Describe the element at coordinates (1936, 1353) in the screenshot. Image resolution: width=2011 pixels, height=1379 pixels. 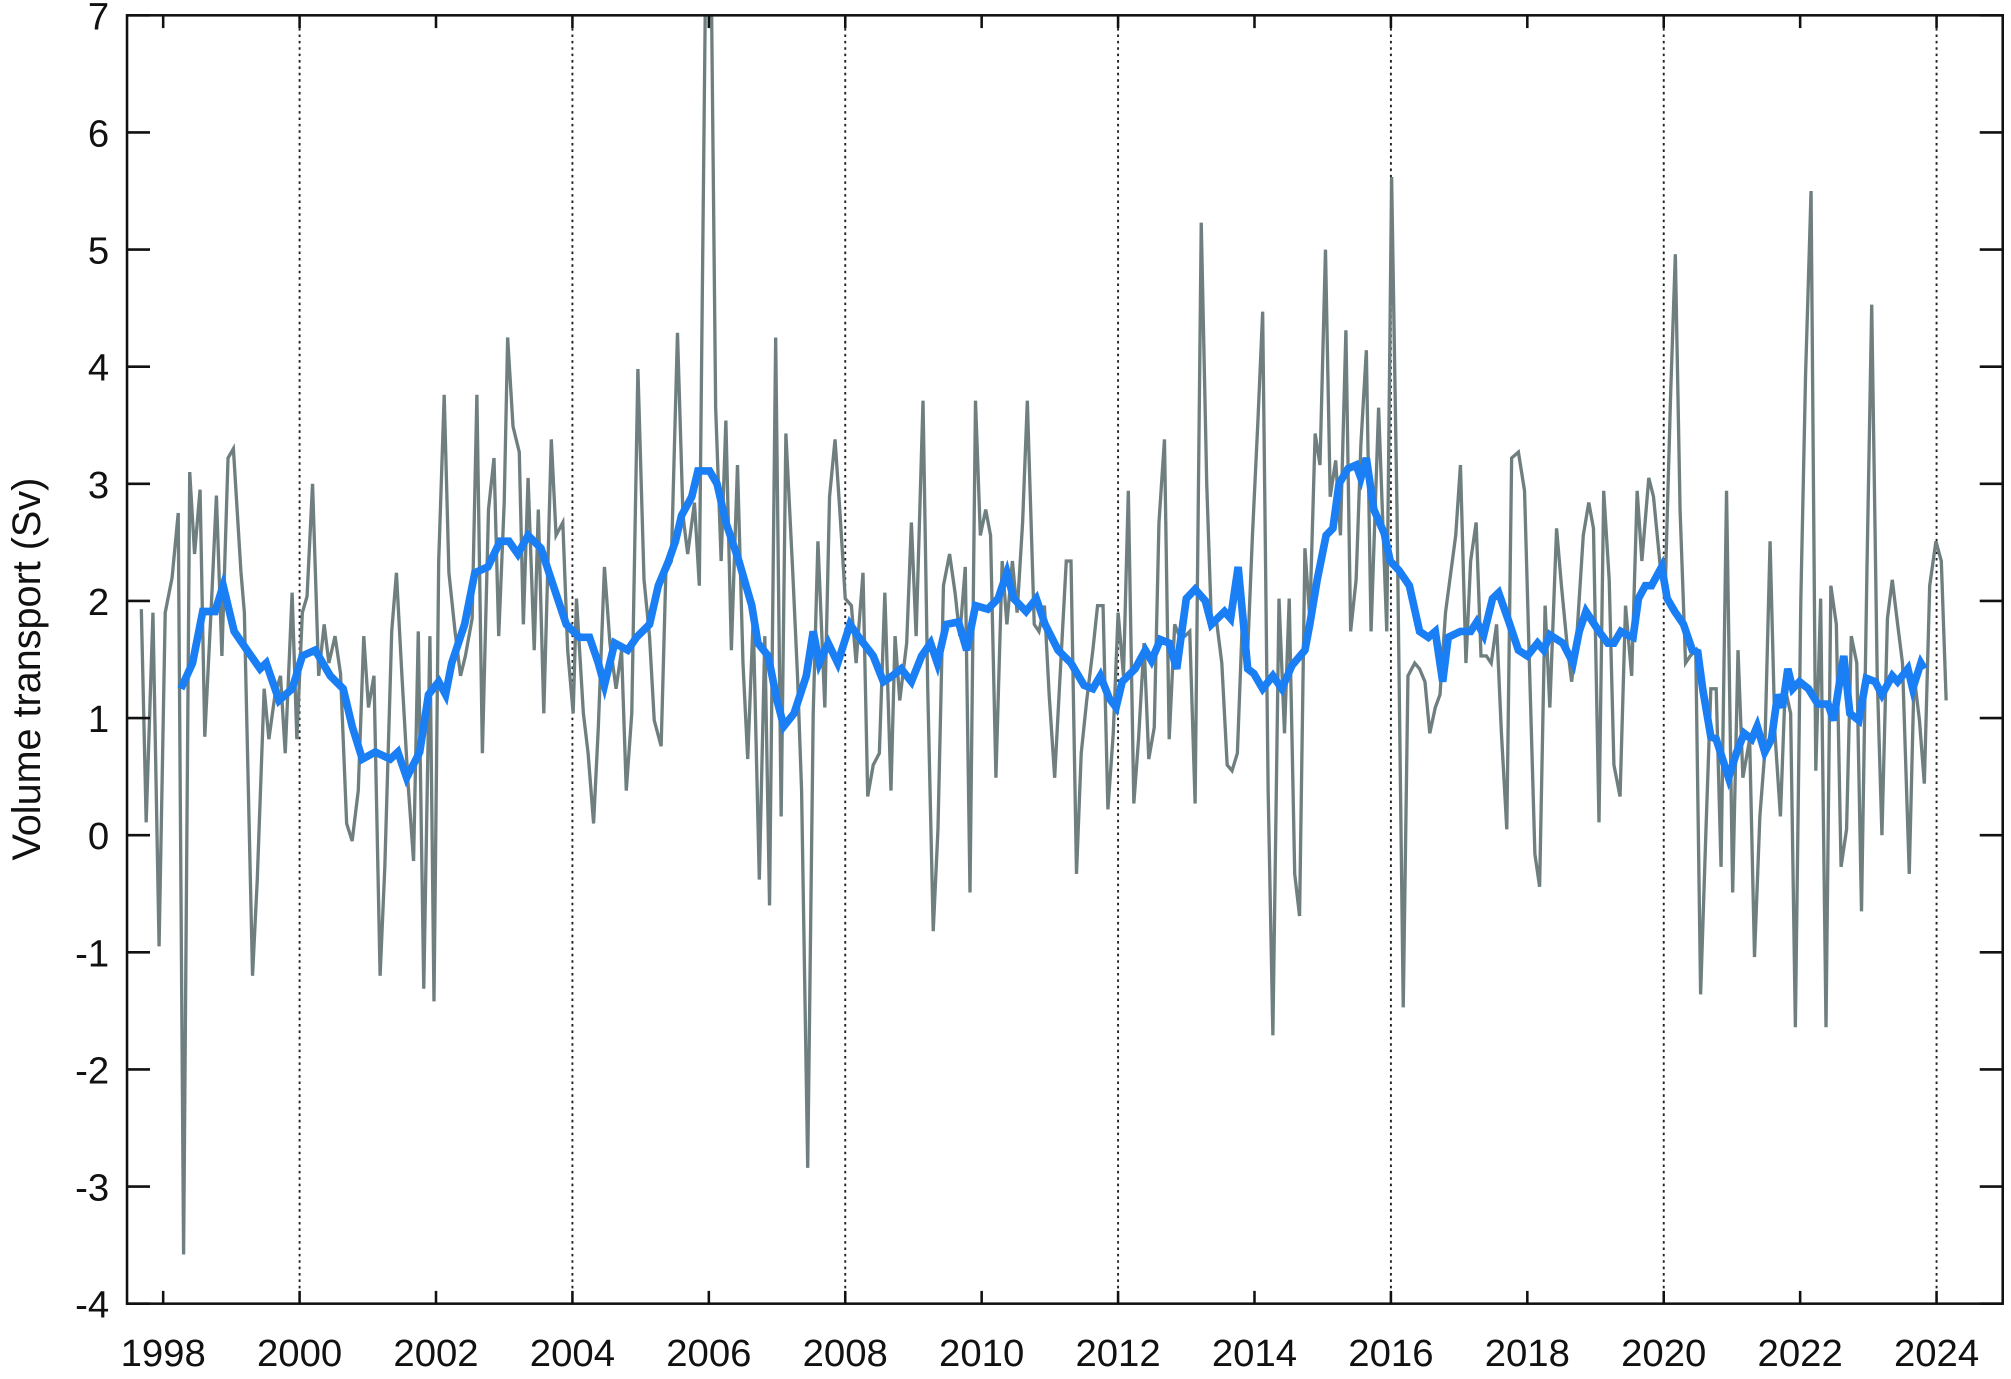
I see `x-tick-label: 2024` at that location.